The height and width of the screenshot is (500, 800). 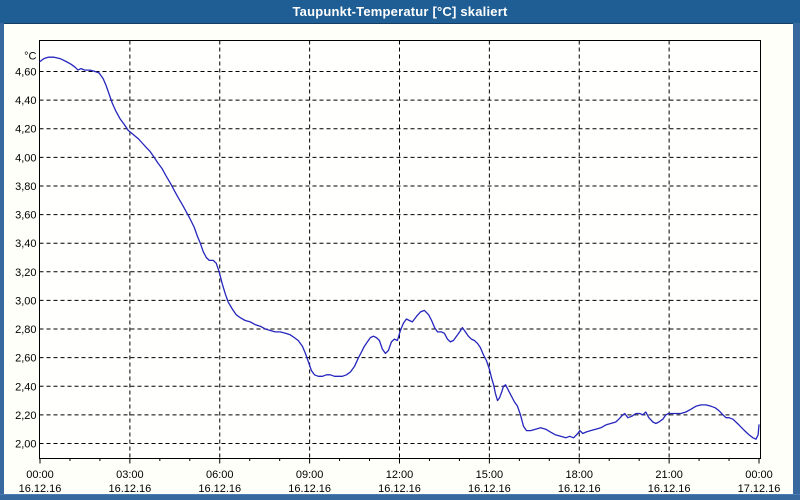 I want to click on window-border-left, so click(x=2, y=261).